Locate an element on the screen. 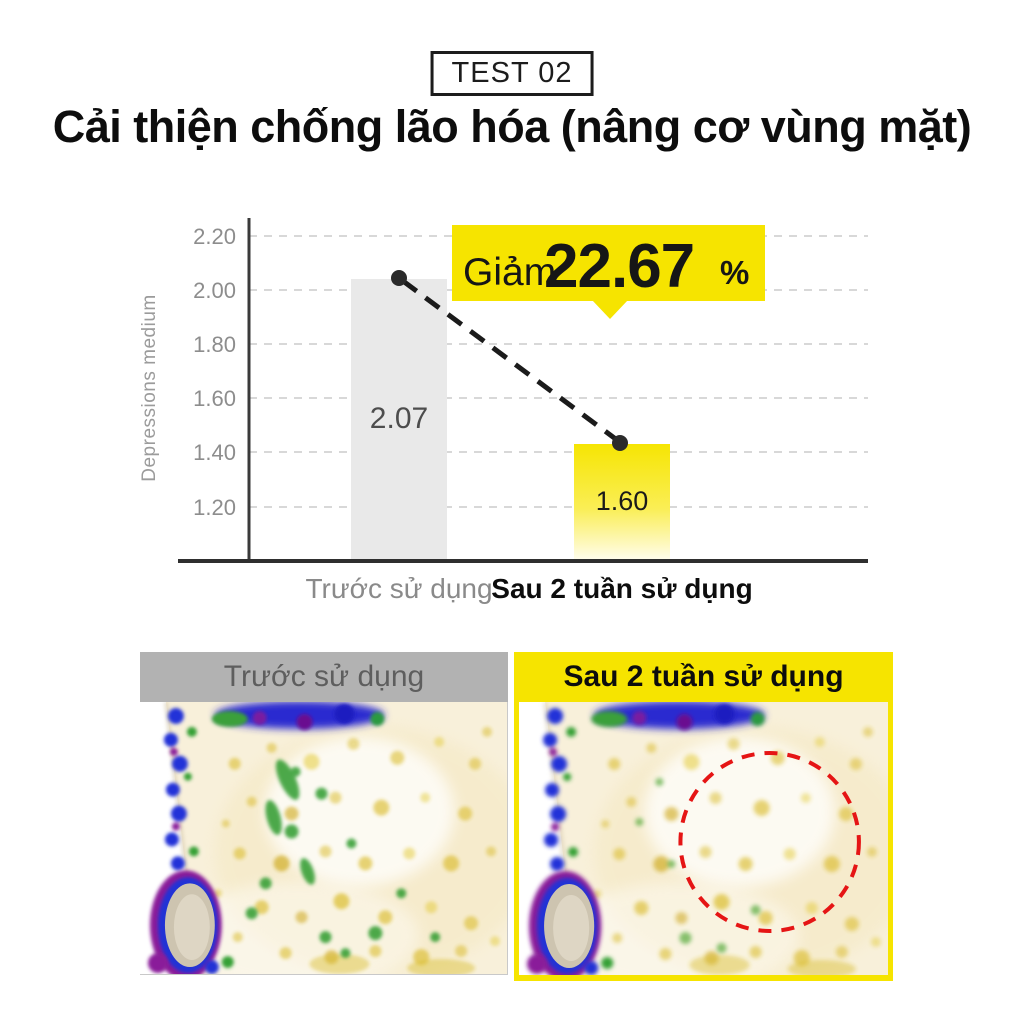 The width and height of the screenshot is (1024, 1024). before-panel-title: Trước sử dụng is located at coordinates (324, 676).